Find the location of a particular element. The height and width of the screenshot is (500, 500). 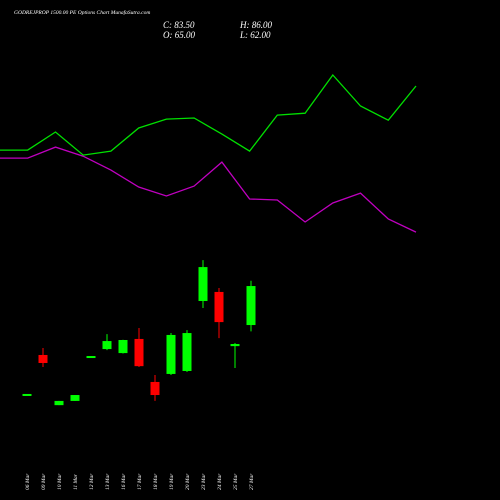

low-label: L: 62.00 is located at coordinates (255, 35).